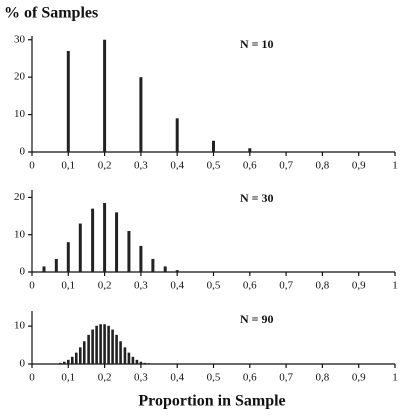 The width and height of the screenshot is (406, 416). Describe the element at coordinates (257, 198) in the screenshot. I see `annotation: N = 30` at that location.